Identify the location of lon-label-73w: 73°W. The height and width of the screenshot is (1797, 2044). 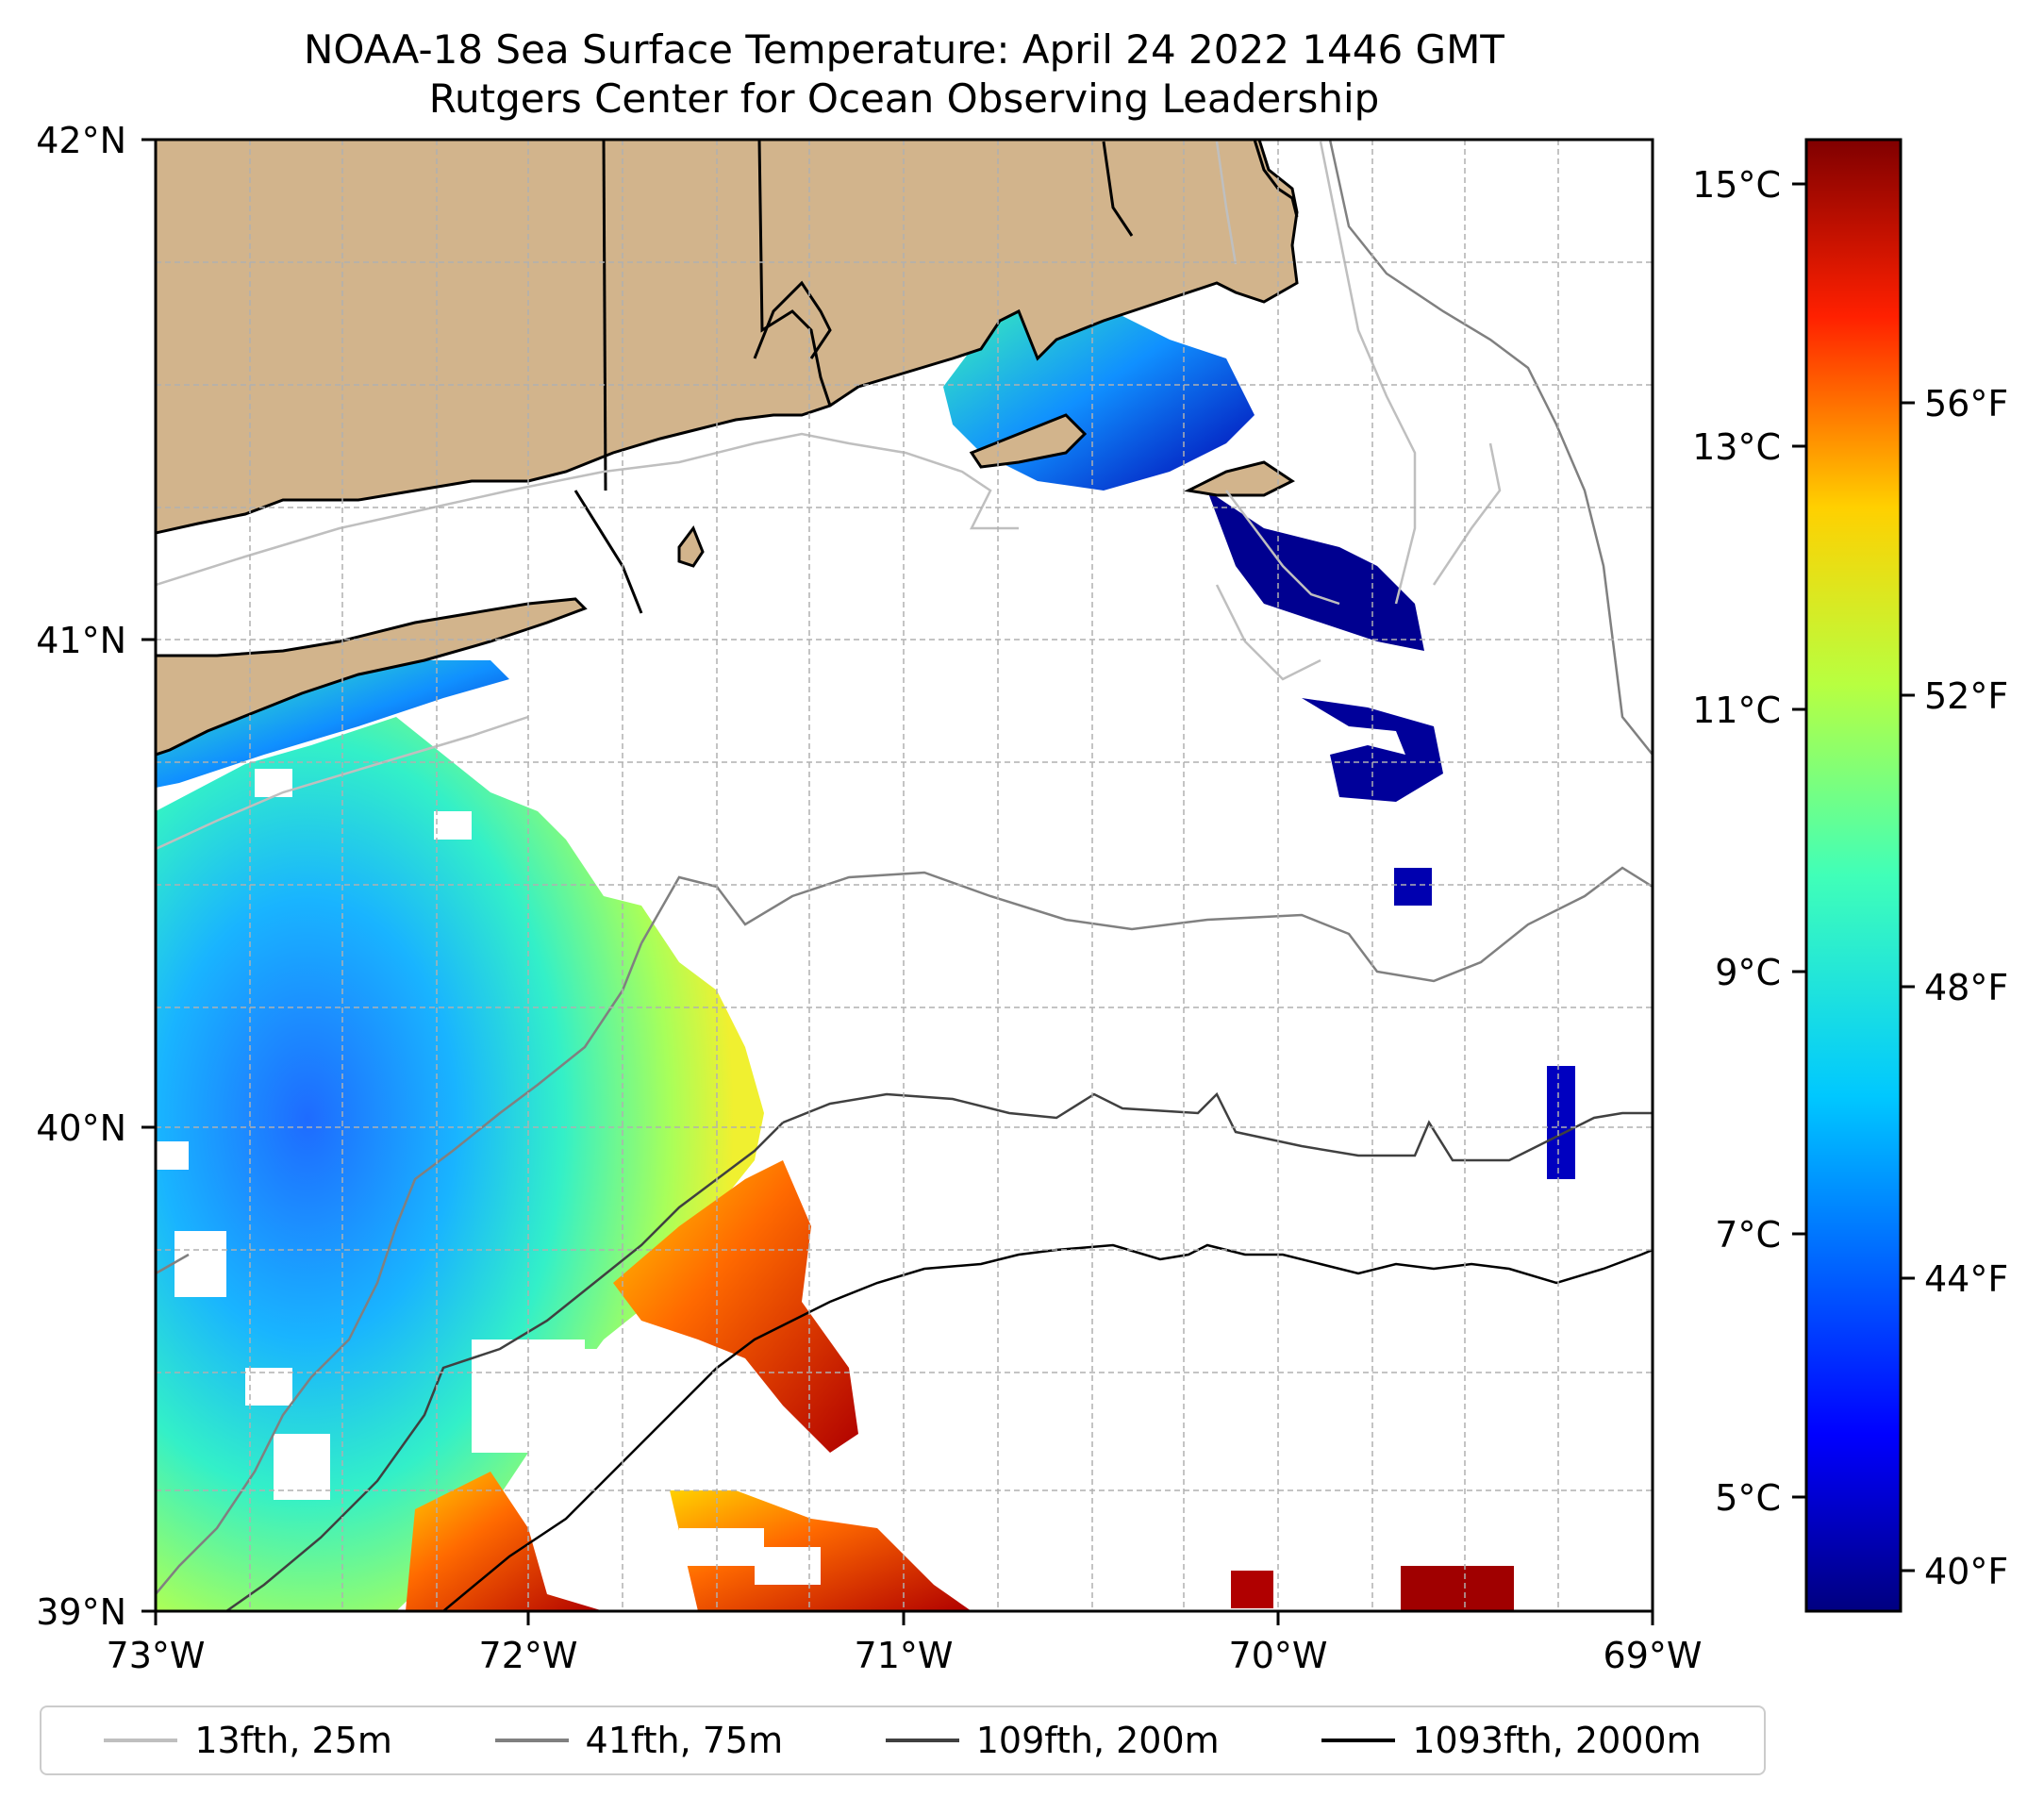
(156, 1655).